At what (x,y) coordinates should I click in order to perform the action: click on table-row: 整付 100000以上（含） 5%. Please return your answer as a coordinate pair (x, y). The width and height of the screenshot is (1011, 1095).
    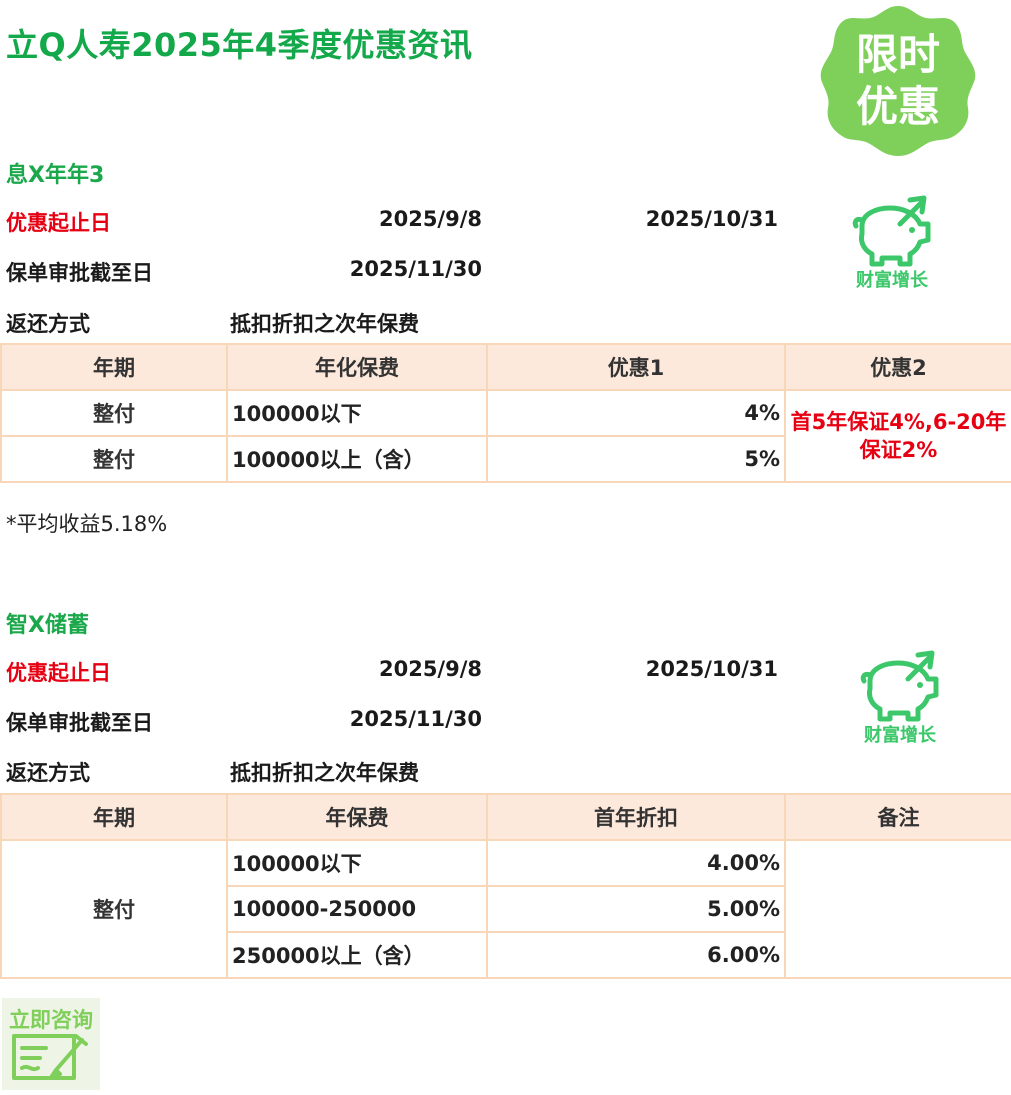
    Looking at the image, I should click on (505, 459).